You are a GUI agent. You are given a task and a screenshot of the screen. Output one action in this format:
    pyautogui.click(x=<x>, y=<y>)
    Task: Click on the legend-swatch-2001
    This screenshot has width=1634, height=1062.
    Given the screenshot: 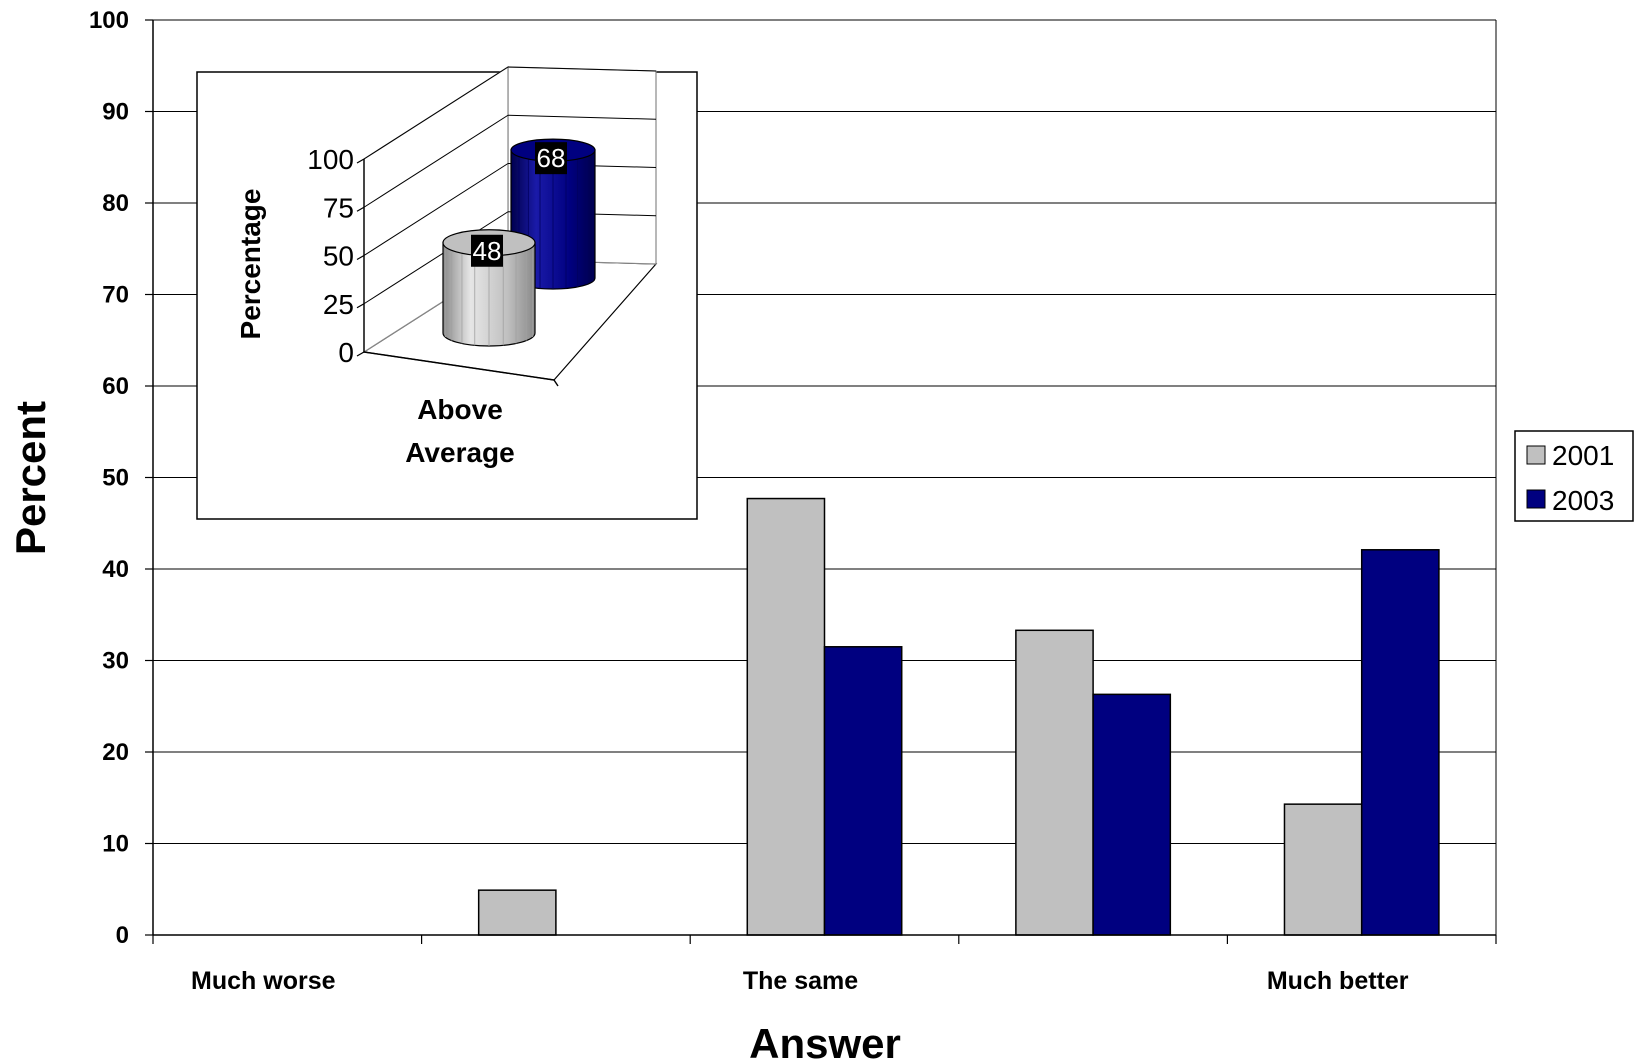 What is the action you would take?
    pyautogui.click(x=1536, y=455)
    